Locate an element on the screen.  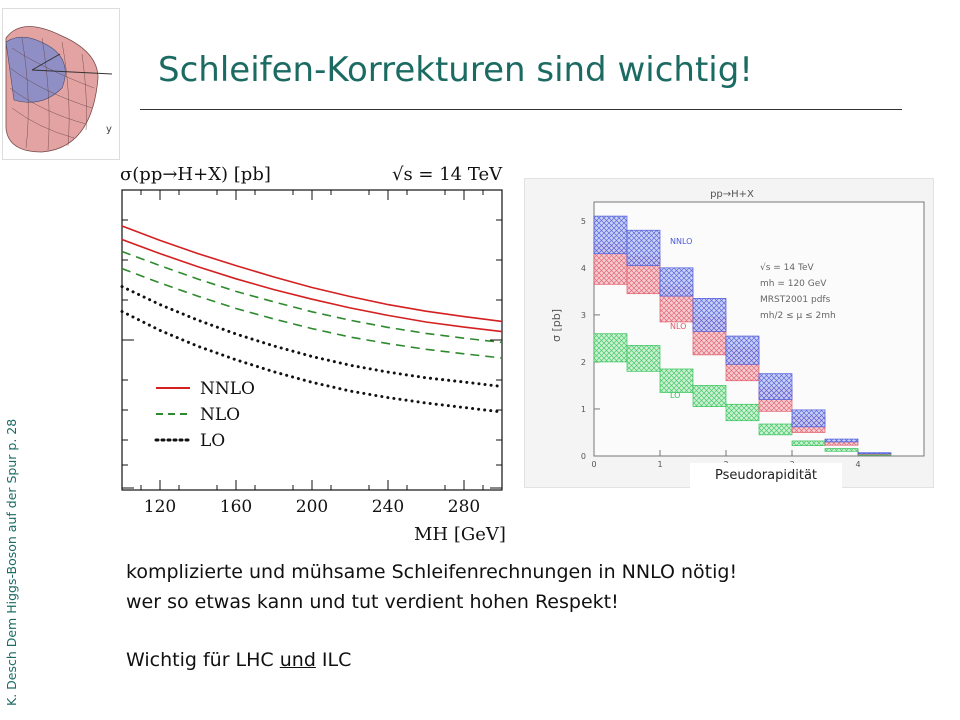
x-tick-label: 0 is located at coordinates (593, 464).